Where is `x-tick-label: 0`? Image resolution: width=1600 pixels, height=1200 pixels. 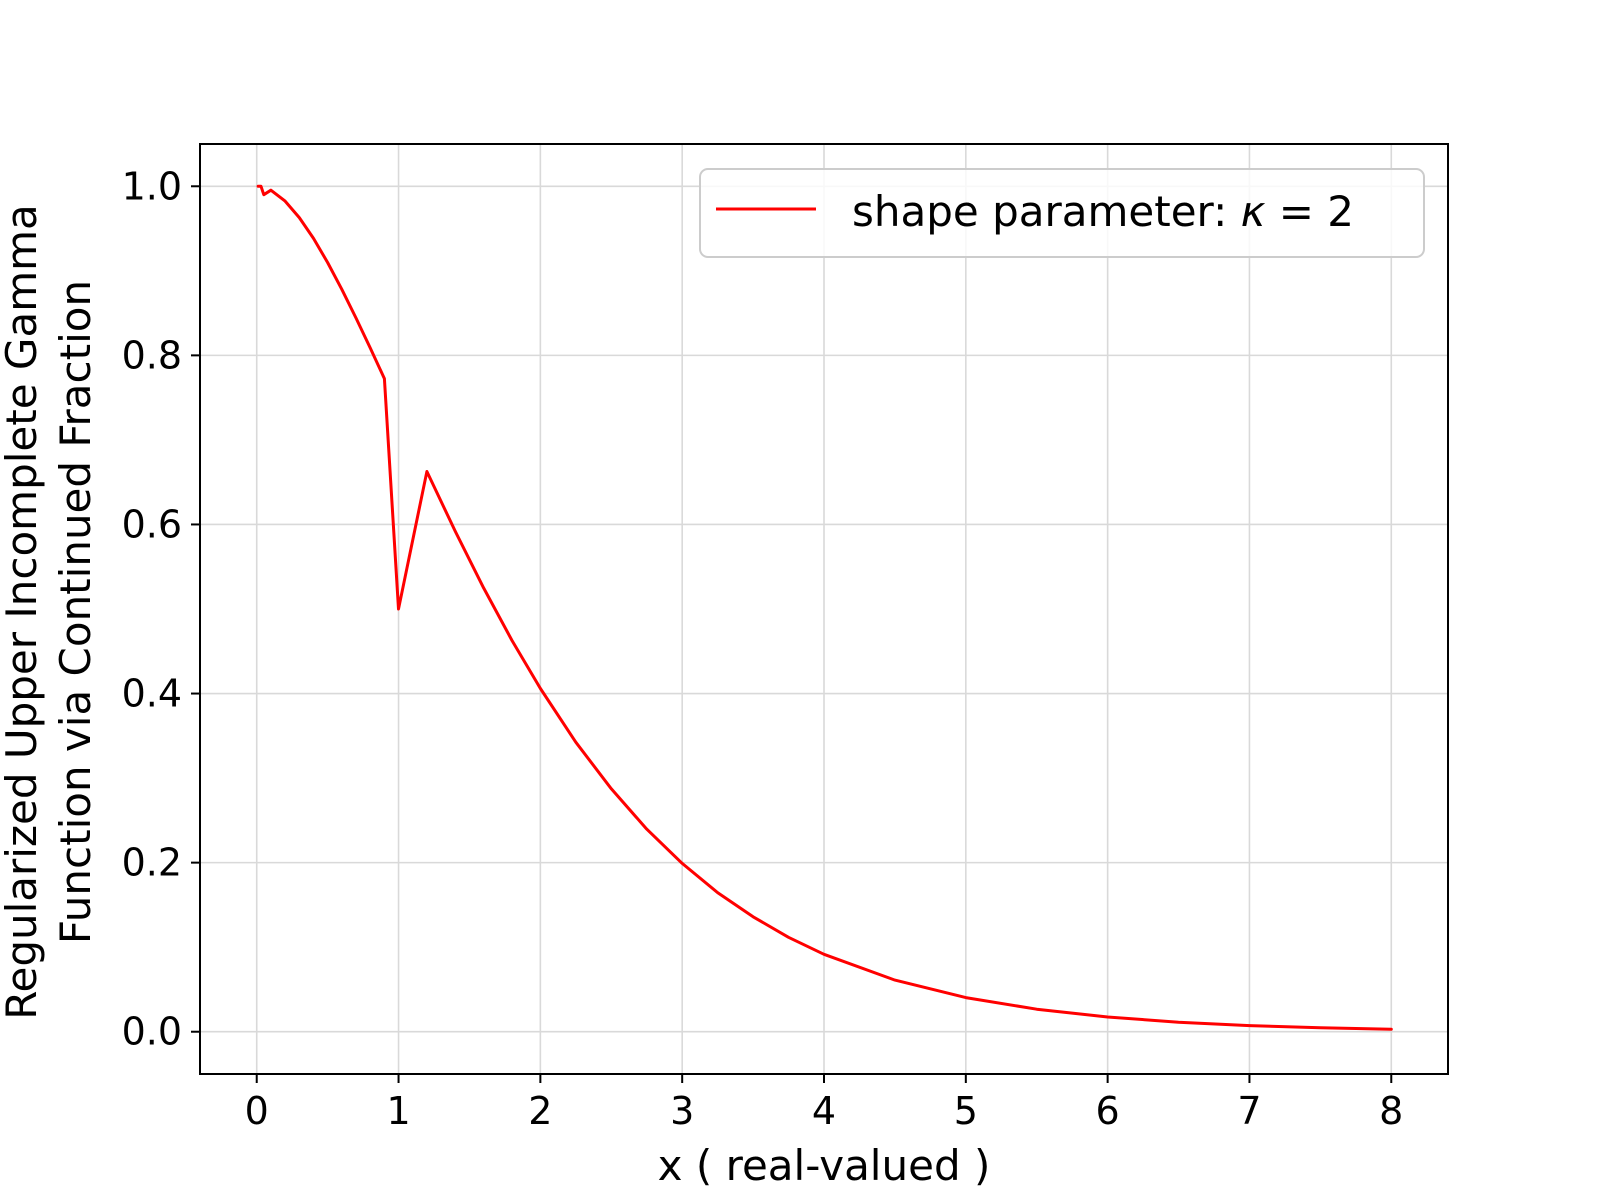 x-tick-label: 0 is located at coordinates (257, 1111).